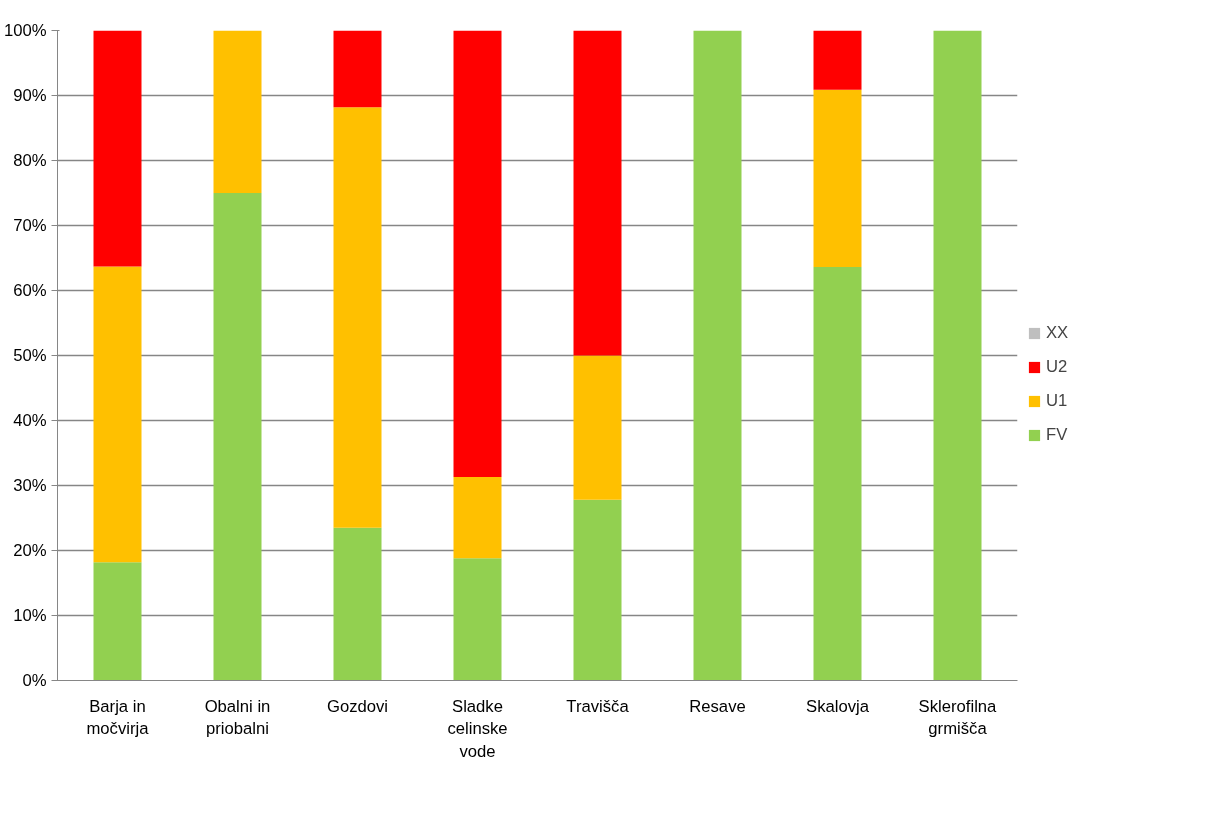 The height and width of the screenshot is (820, 1209). Describe the element at coordinates (717, 706) in the screenshot. I see `x-tick-label: Resave` at that location.